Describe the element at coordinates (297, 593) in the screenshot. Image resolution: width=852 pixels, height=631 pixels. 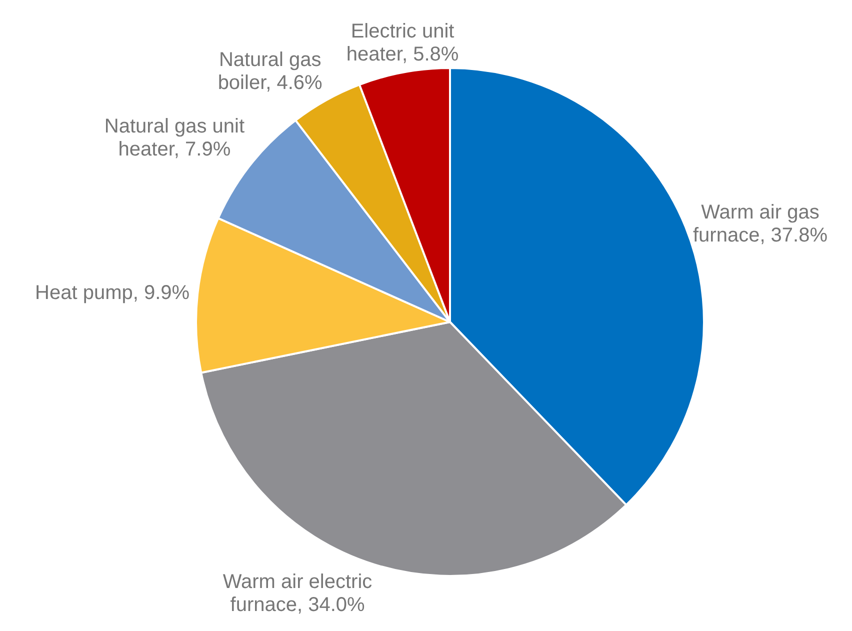
I see `slice-label: Warm air electric furnace, 34.0%` at that location.